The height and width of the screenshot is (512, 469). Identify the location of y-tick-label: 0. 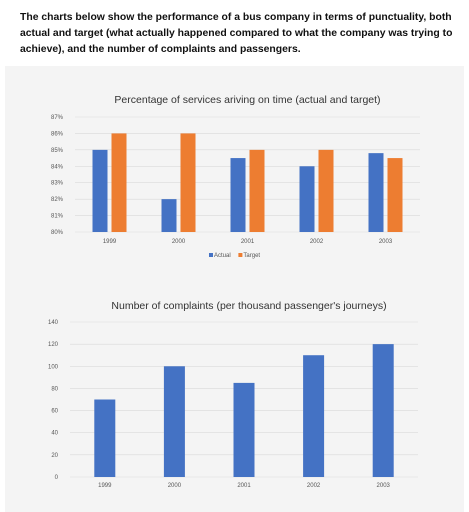
(57, 478).